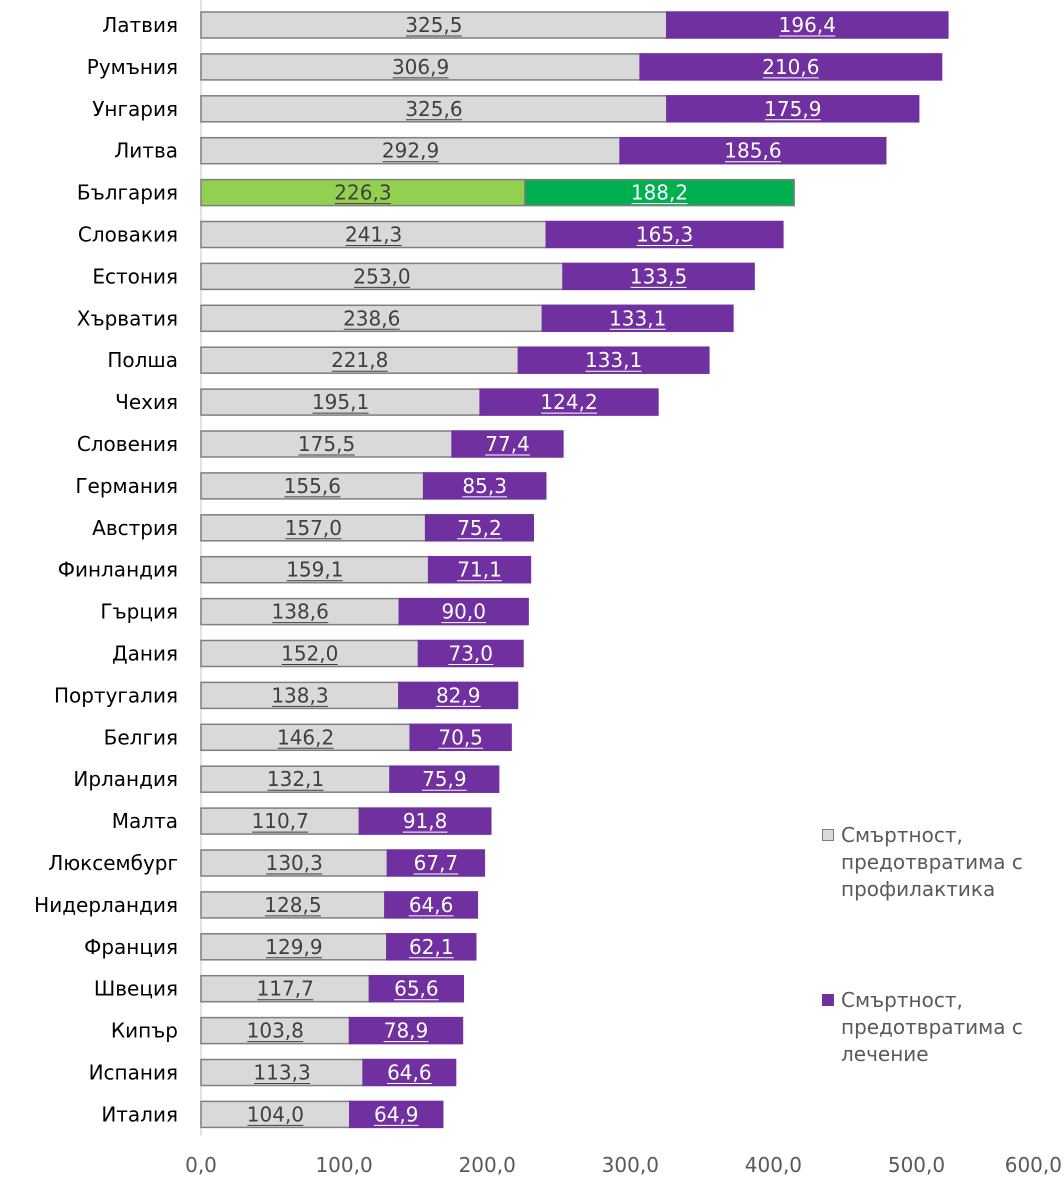 The width and height of the screenshot is (1064, 1188). What do you see at coordinates (630, 1165) in the screenshot?
I see `x-tick-label: 300,0` at bounding box center [630, 1165].